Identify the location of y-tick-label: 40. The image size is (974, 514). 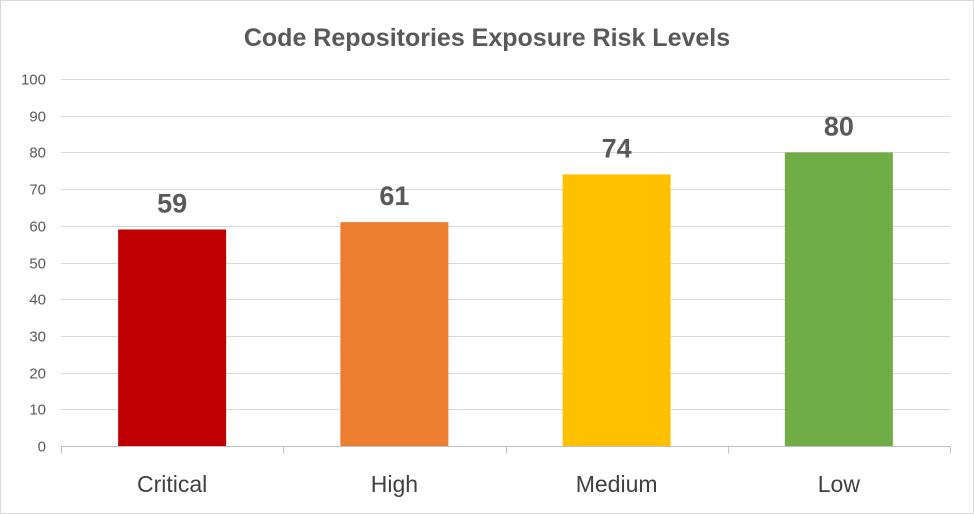
(37, 300).